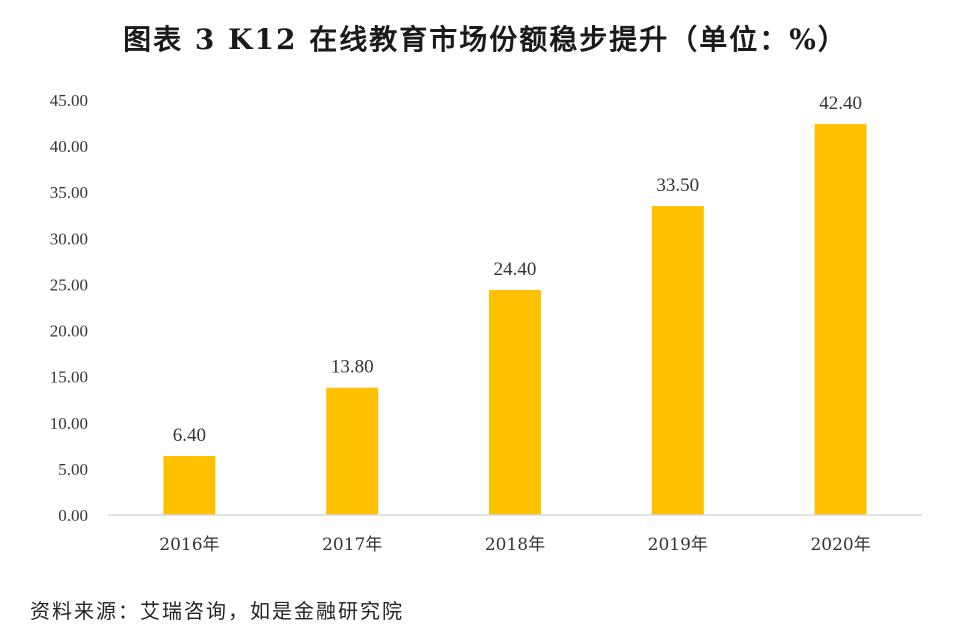  Describe the element at coordinates (69, 100) in the screenshot. I see `y-tick-label: 45.00` at that location.